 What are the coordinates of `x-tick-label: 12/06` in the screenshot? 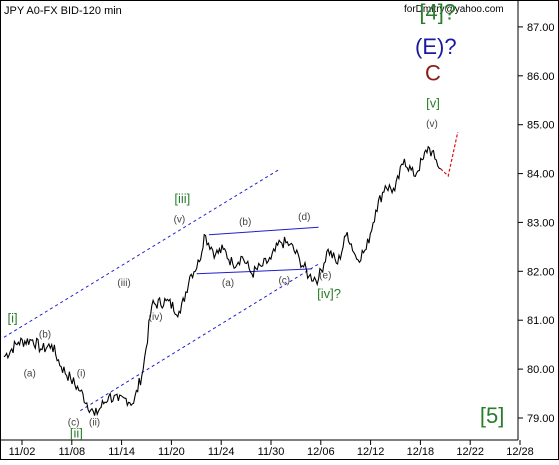 It's located at (321, 452).